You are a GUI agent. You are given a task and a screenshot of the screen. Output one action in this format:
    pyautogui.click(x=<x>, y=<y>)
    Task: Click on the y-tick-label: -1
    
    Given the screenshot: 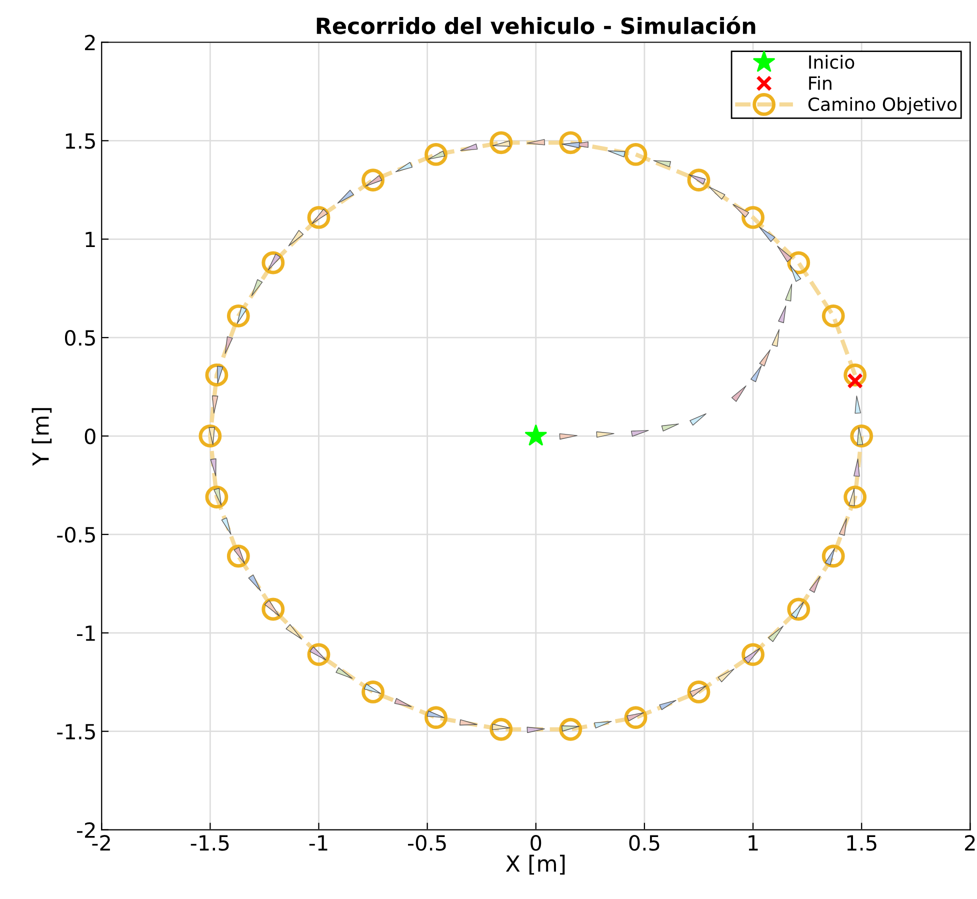 What is the action you would take?
    pyautogui.click(x=85, y=633)
    